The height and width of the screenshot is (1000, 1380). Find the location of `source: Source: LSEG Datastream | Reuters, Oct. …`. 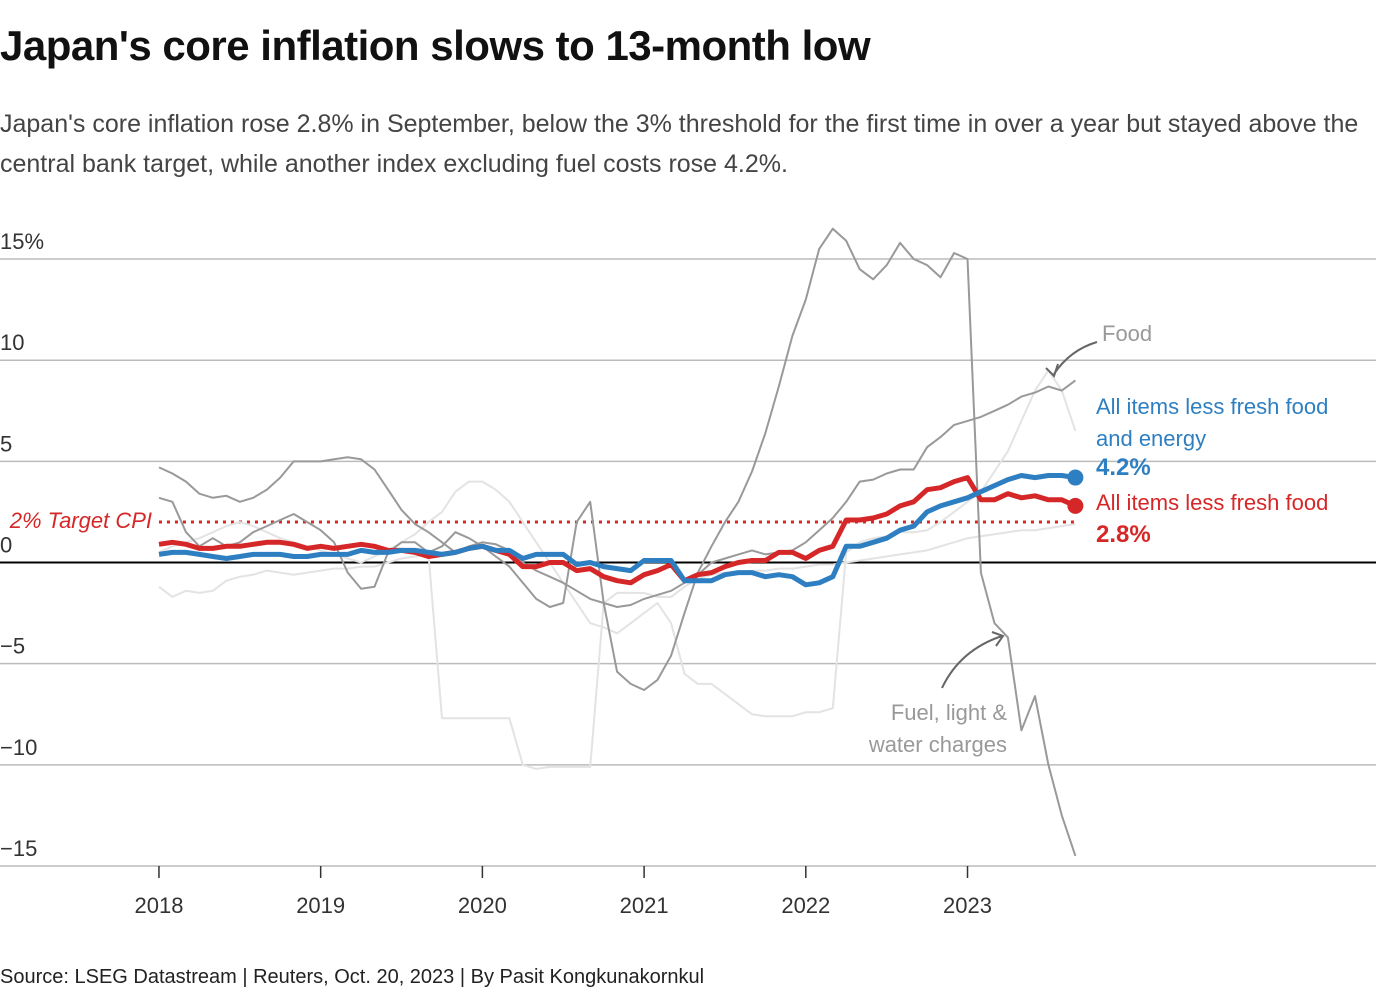

source: Source: LSEG Datastream | Reuters, Oct. … is located at coordinates (352, 977).